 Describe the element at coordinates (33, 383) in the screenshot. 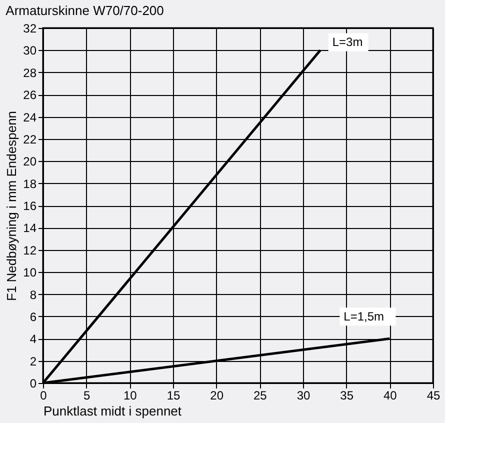

I see `y-tick-label: 0` at that location.